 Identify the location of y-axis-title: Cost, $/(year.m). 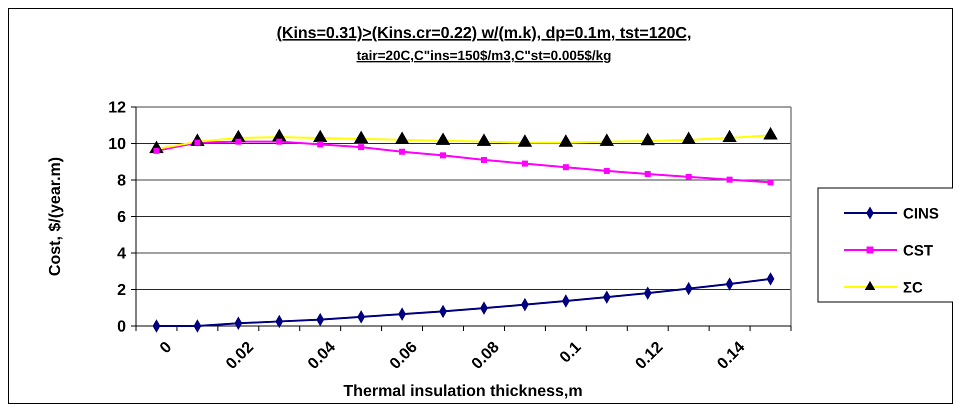
(55, 216).